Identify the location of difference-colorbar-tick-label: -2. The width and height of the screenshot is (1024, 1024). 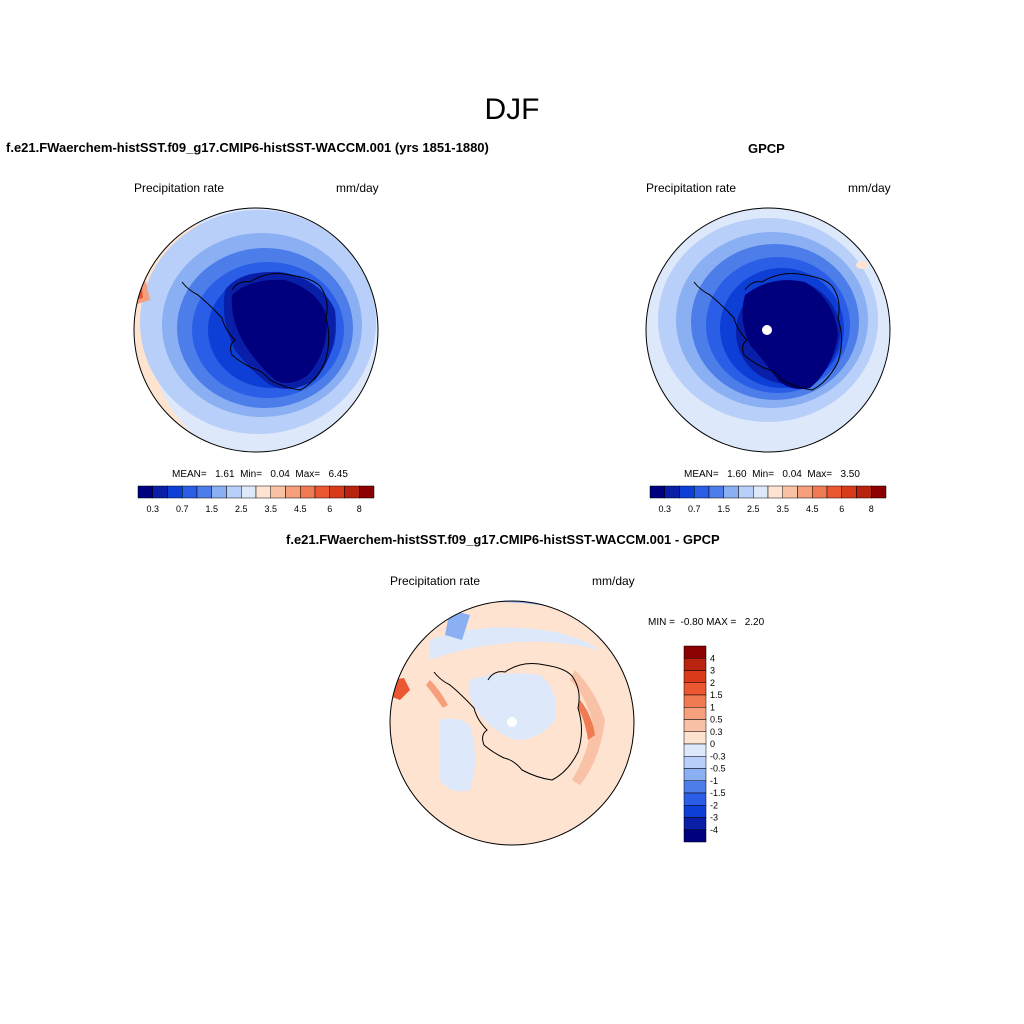
(714, 805).